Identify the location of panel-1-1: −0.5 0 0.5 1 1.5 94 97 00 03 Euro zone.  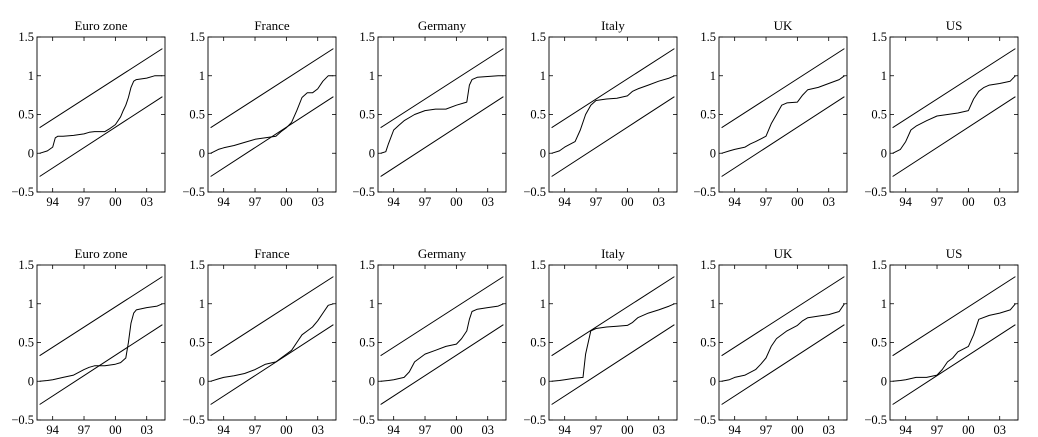
(88, 113).